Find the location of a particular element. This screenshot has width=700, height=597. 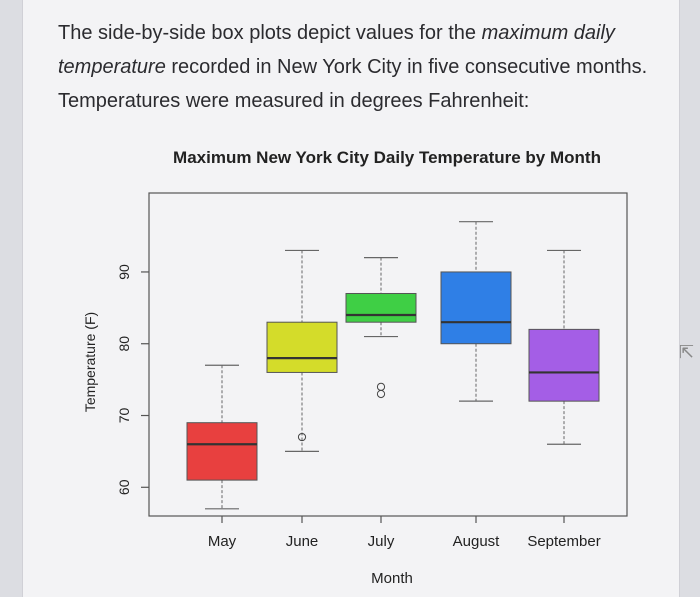

x-tick-label-september: September is located at coordinates (563, 541).